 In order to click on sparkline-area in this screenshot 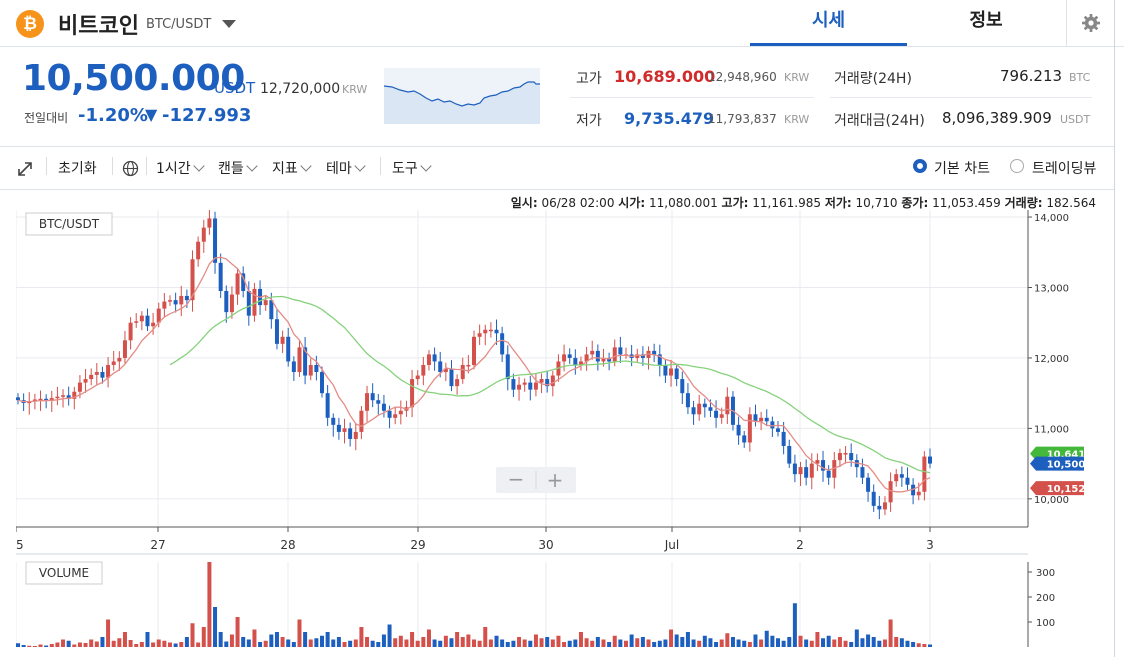, I will do `click(462, 103)`.